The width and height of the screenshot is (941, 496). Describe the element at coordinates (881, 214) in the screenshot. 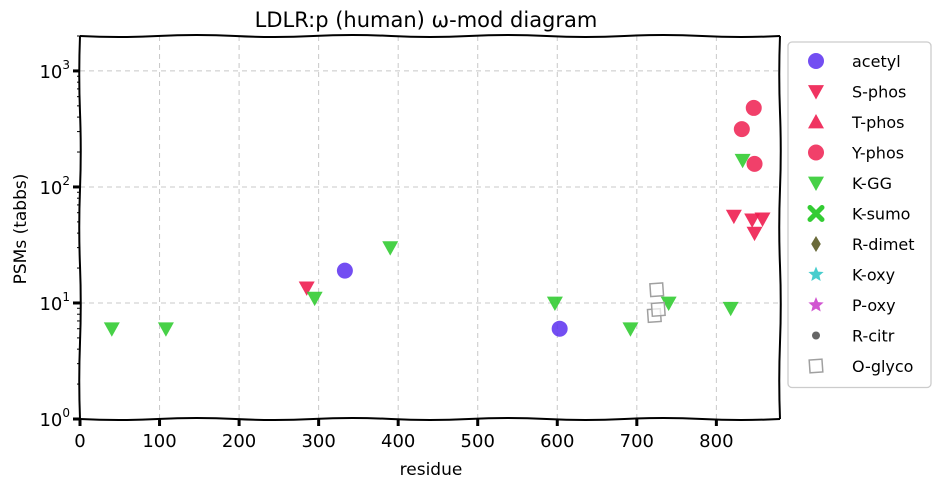

I see `legend-label-k-sumo: K-sumo` at that location.